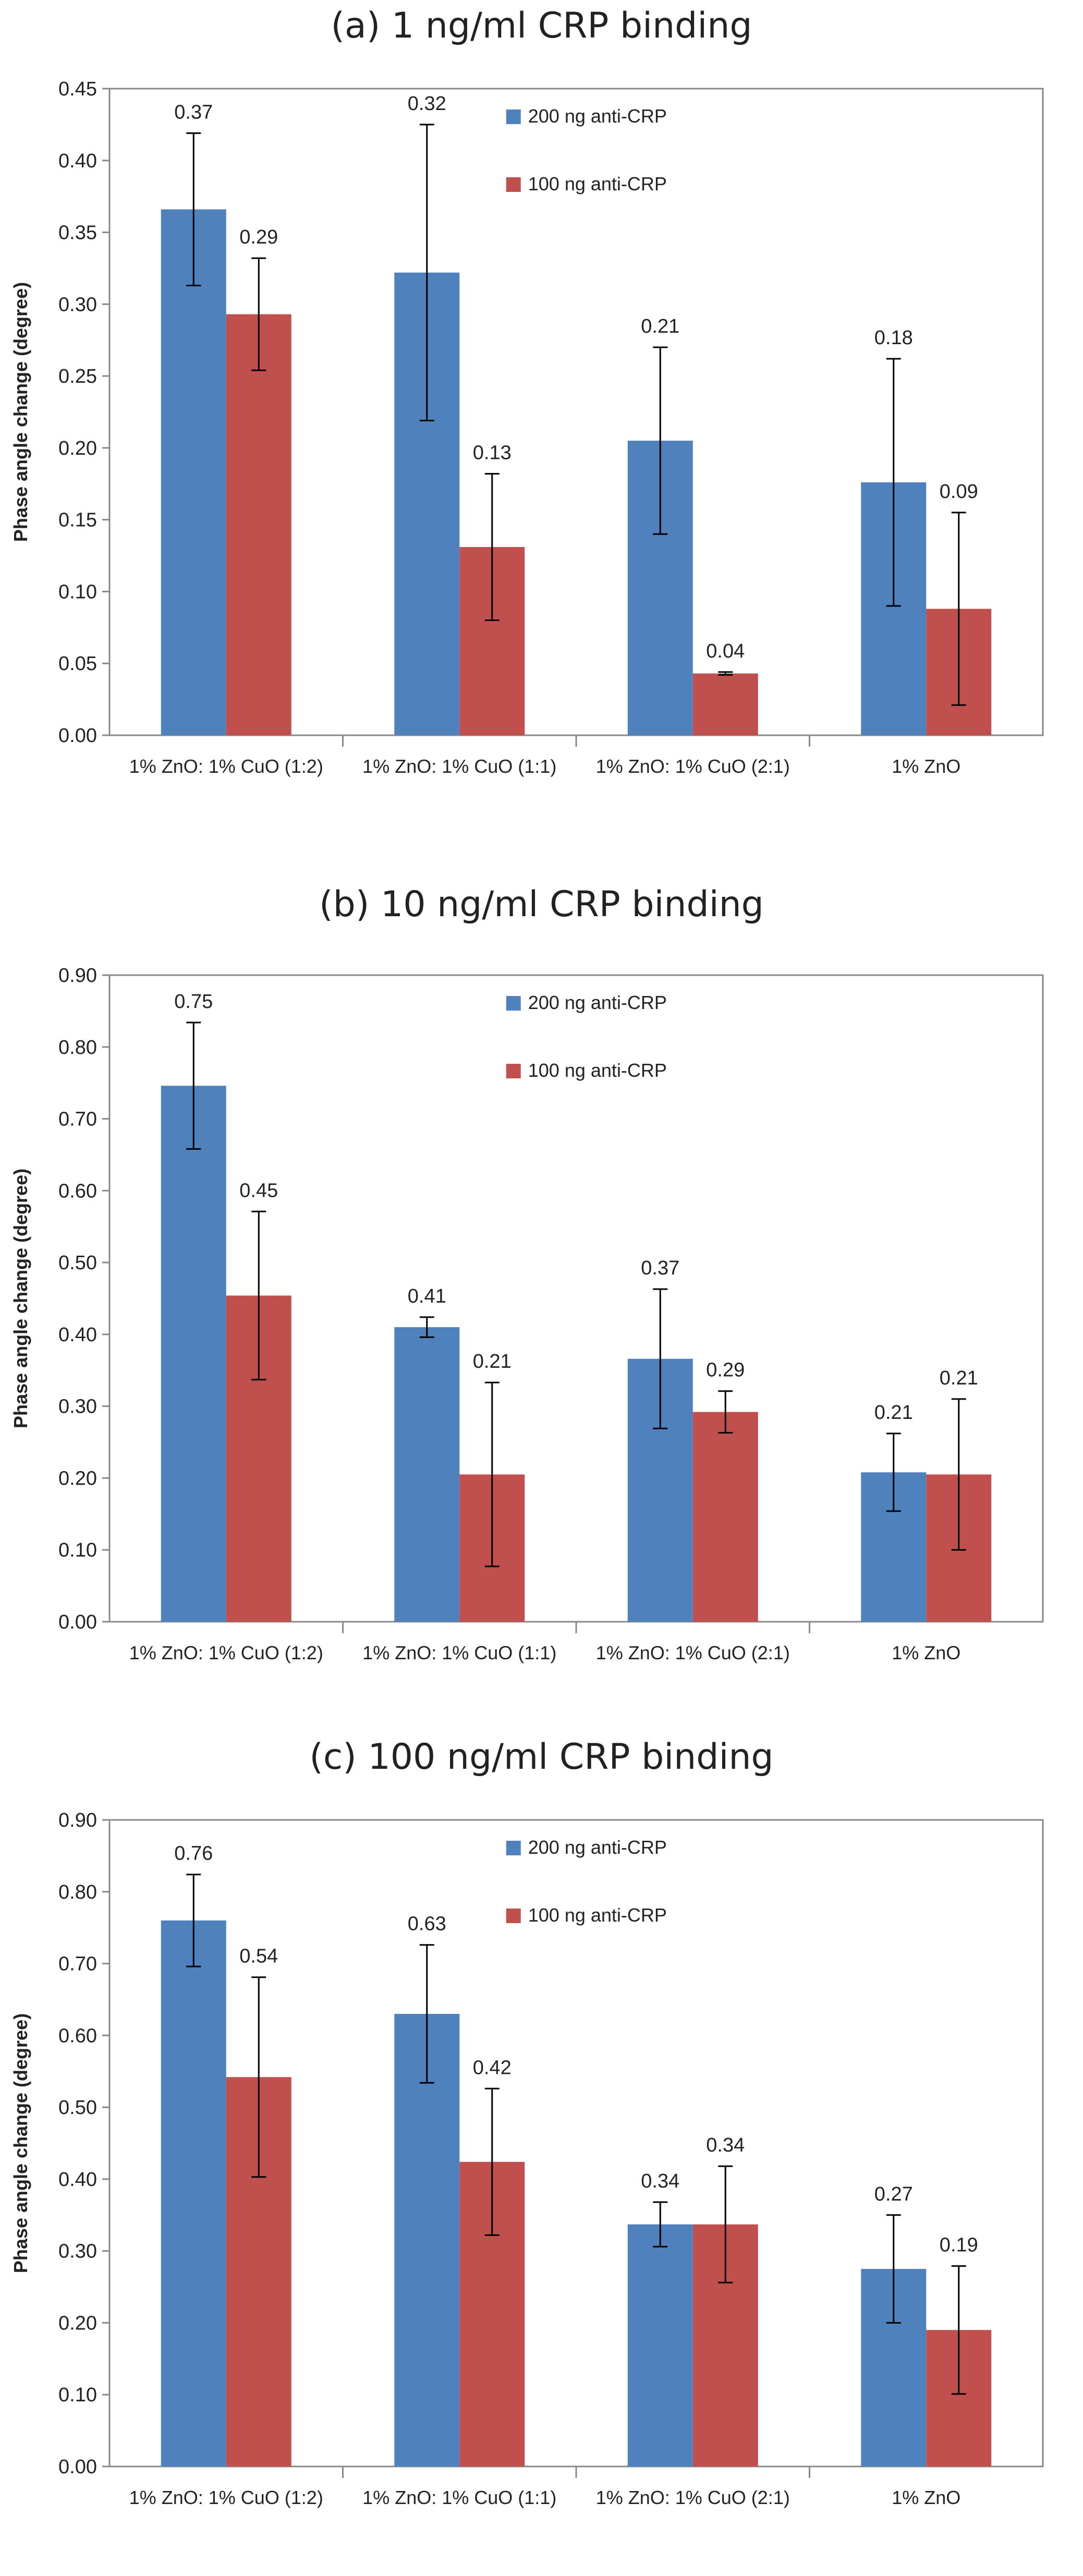  Describe the element at coordinates (427, 104) in the screenshot. I see `data-label: 0.32` at that location.